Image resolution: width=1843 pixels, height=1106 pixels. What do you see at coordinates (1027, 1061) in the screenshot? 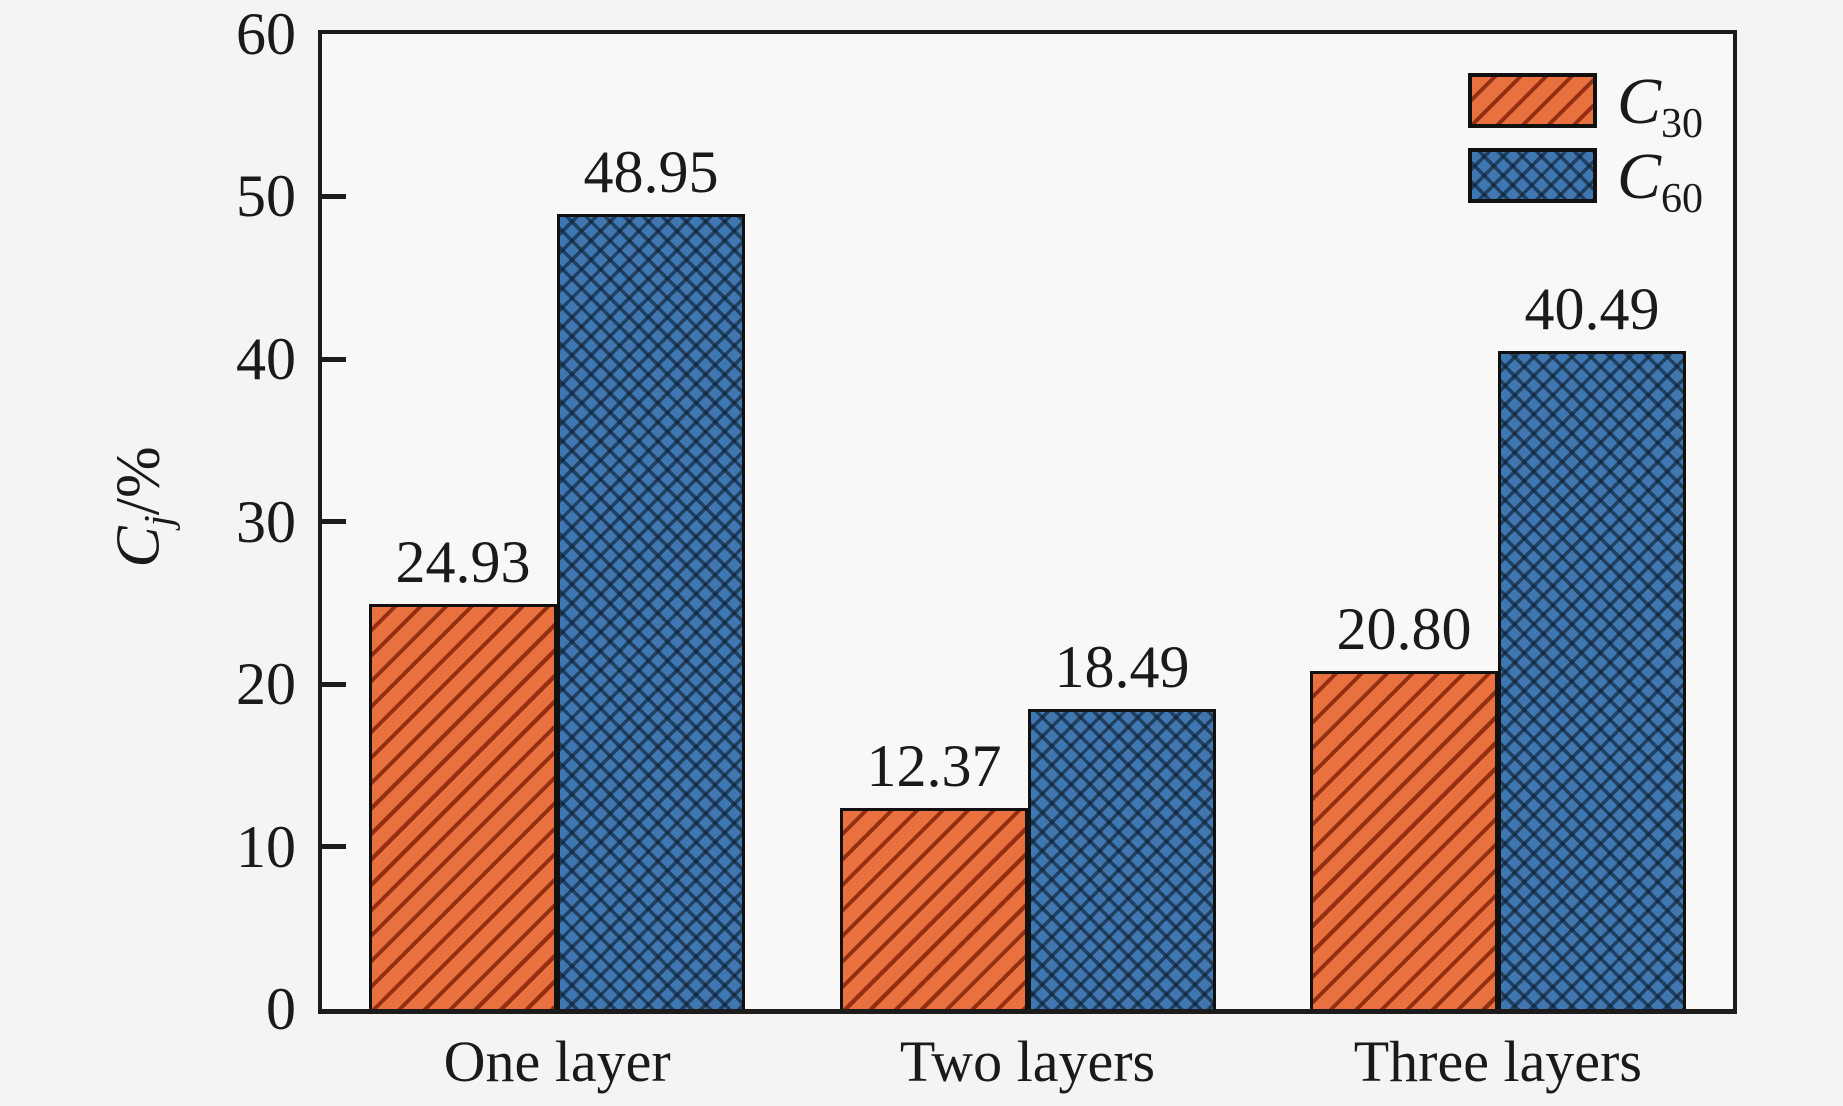
I see `category-label-1: Two layers` at bounding box center [1027, 1061].